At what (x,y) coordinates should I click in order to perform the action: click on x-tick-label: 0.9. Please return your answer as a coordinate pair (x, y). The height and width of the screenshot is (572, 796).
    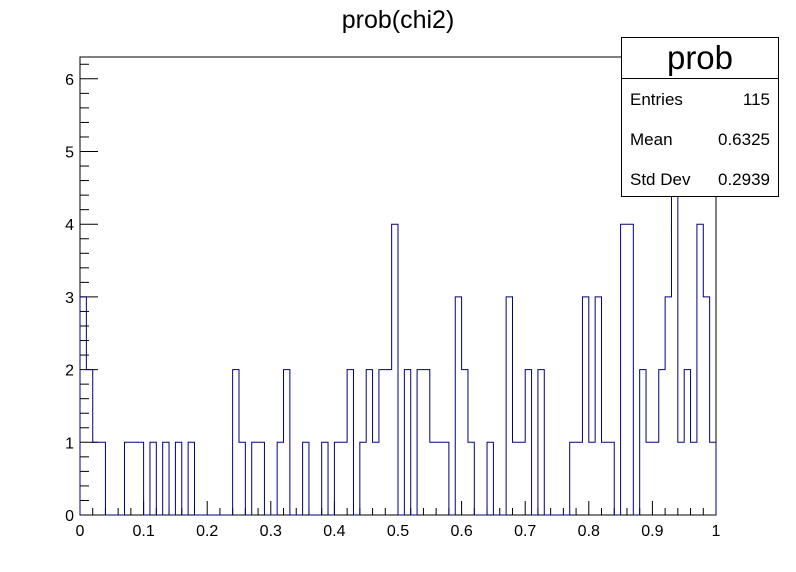
    Looking at the image, I should click on (652, 531).